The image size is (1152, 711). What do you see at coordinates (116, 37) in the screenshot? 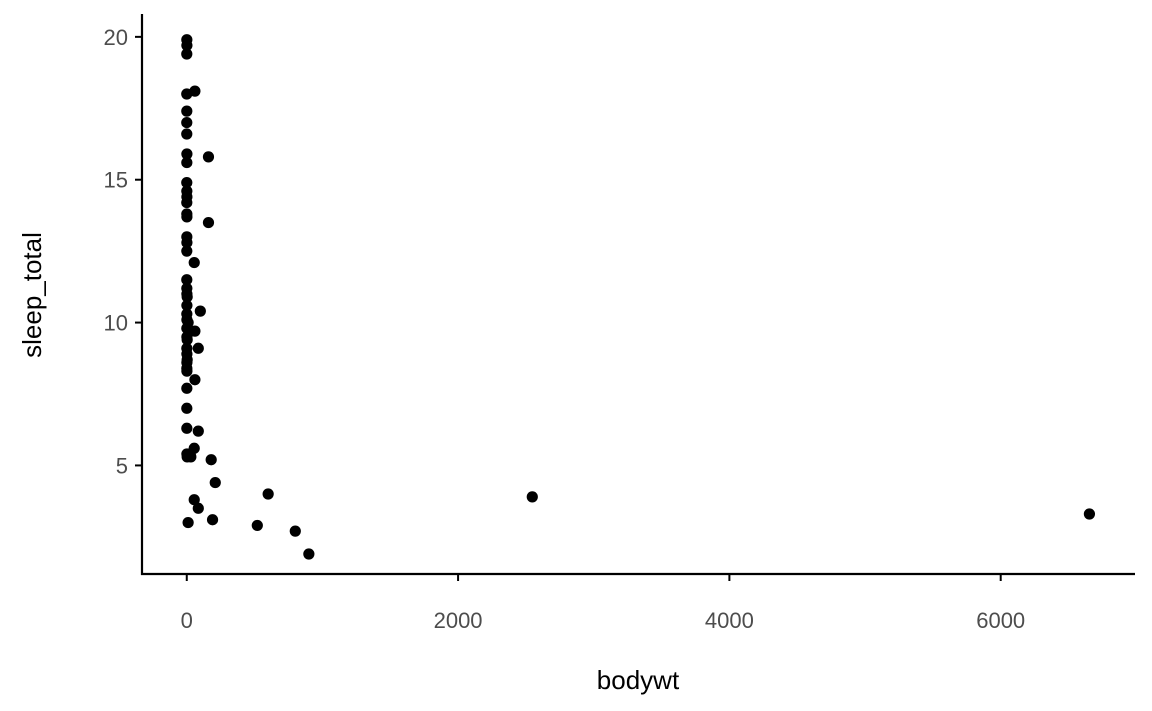
I see `y-tick-label: 20` at bounding box center [116, 37].